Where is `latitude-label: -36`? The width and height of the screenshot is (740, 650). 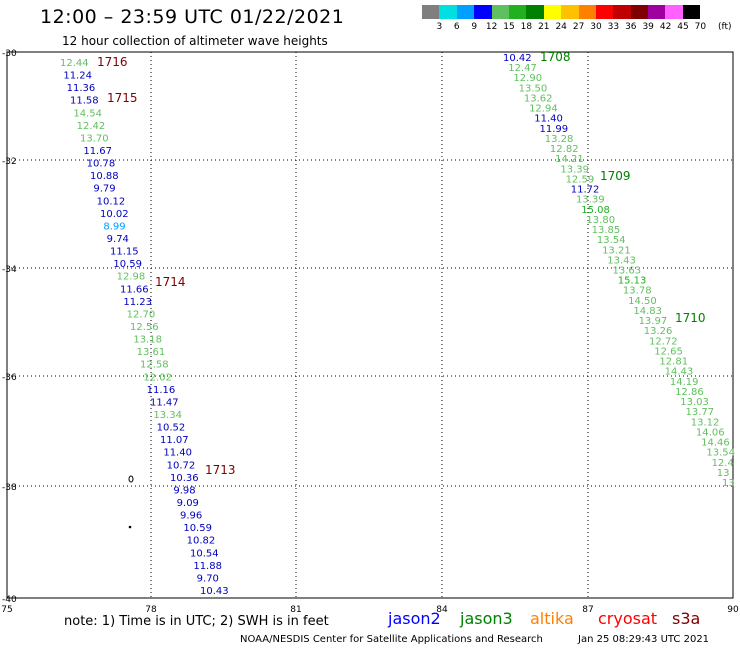 latitude-label: -36 is located at coordinates (9, 378).